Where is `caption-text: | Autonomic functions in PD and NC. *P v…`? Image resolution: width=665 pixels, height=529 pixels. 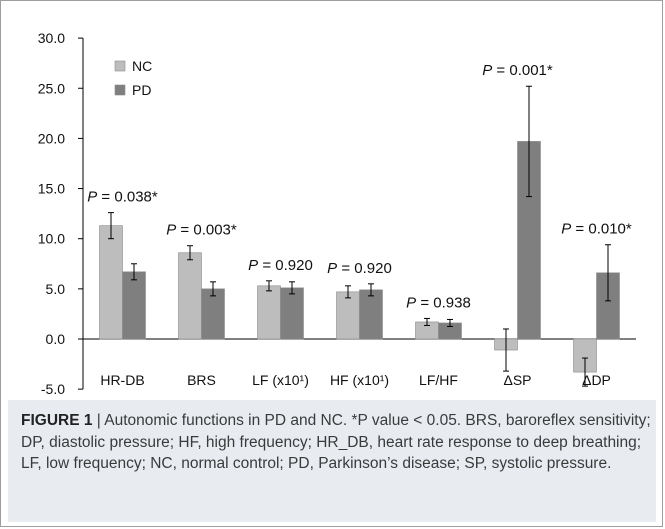
caption-text: | Autonomic functions in PD and NC. *P v… is located at coordinates (336, 442).